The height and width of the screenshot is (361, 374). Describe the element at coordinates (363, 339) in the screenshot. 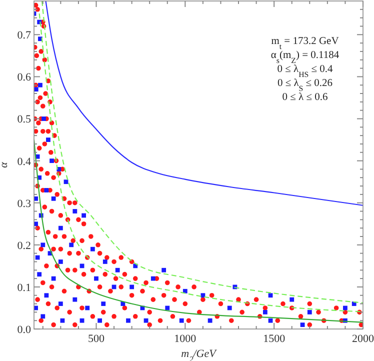

I see `x-tick-label: 2000` at that location.